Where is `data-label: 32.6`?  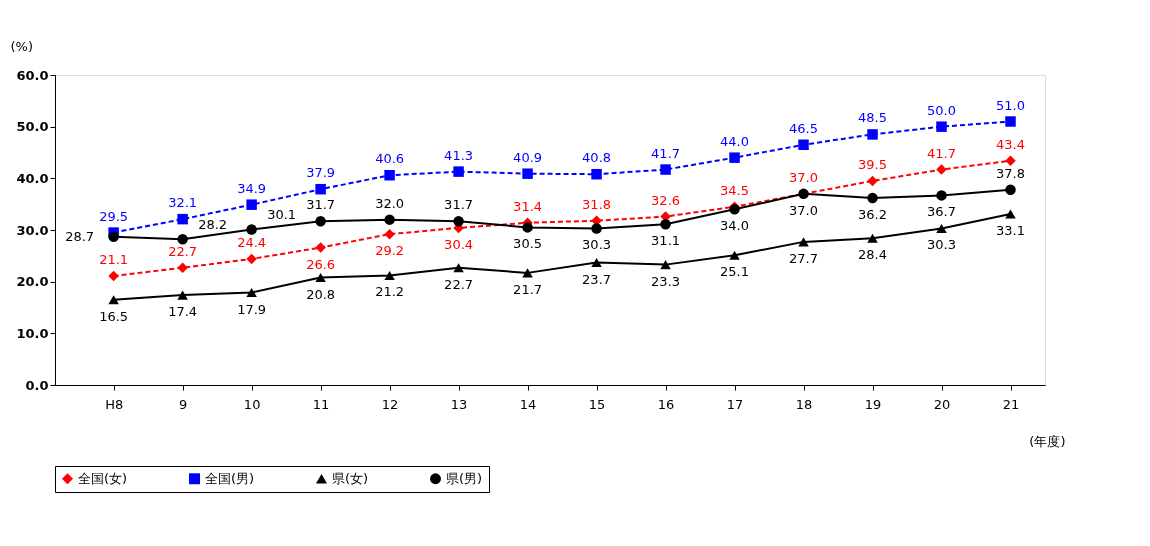
data-label: 32.6 is located at coordinates (666, 200).